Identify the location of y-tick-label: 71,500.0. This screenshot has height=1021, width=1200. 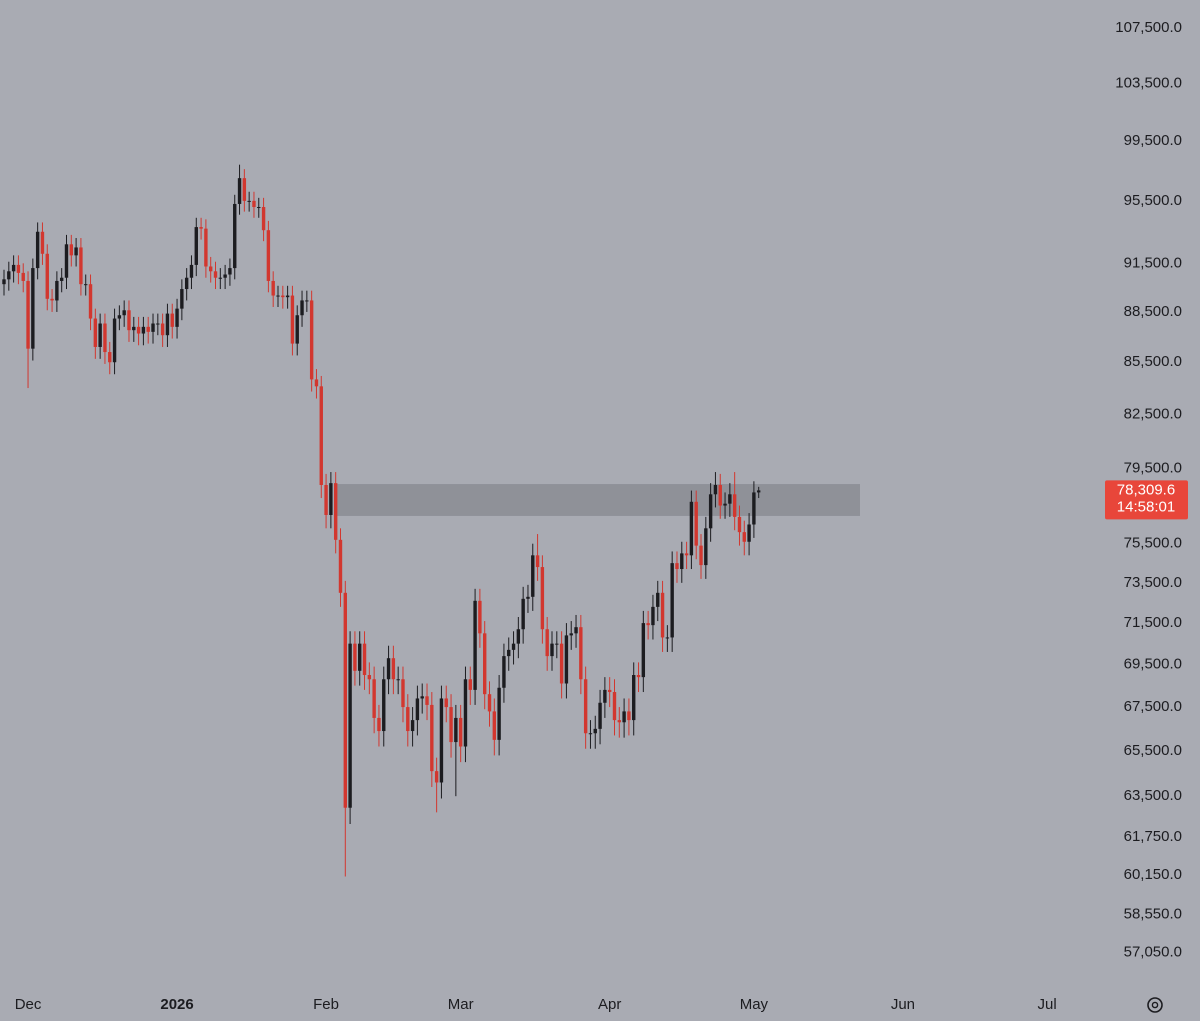
(1153, 622).